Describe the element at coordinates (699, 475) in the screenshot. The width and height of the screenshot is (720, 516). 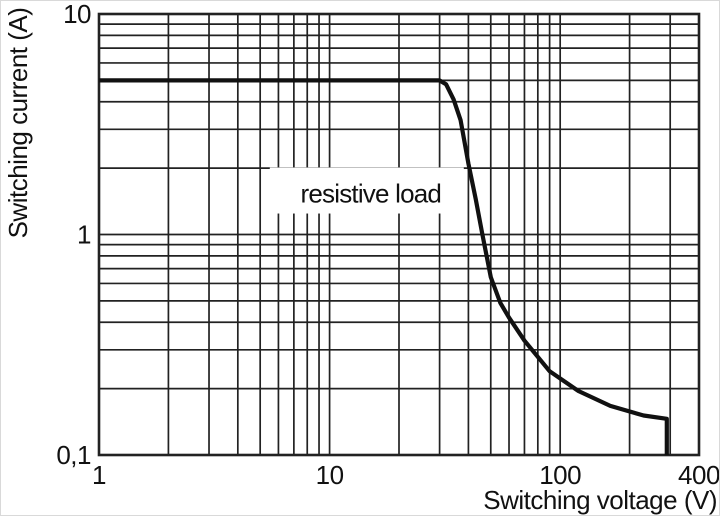
I see `x-tick-label: 400` at that location.